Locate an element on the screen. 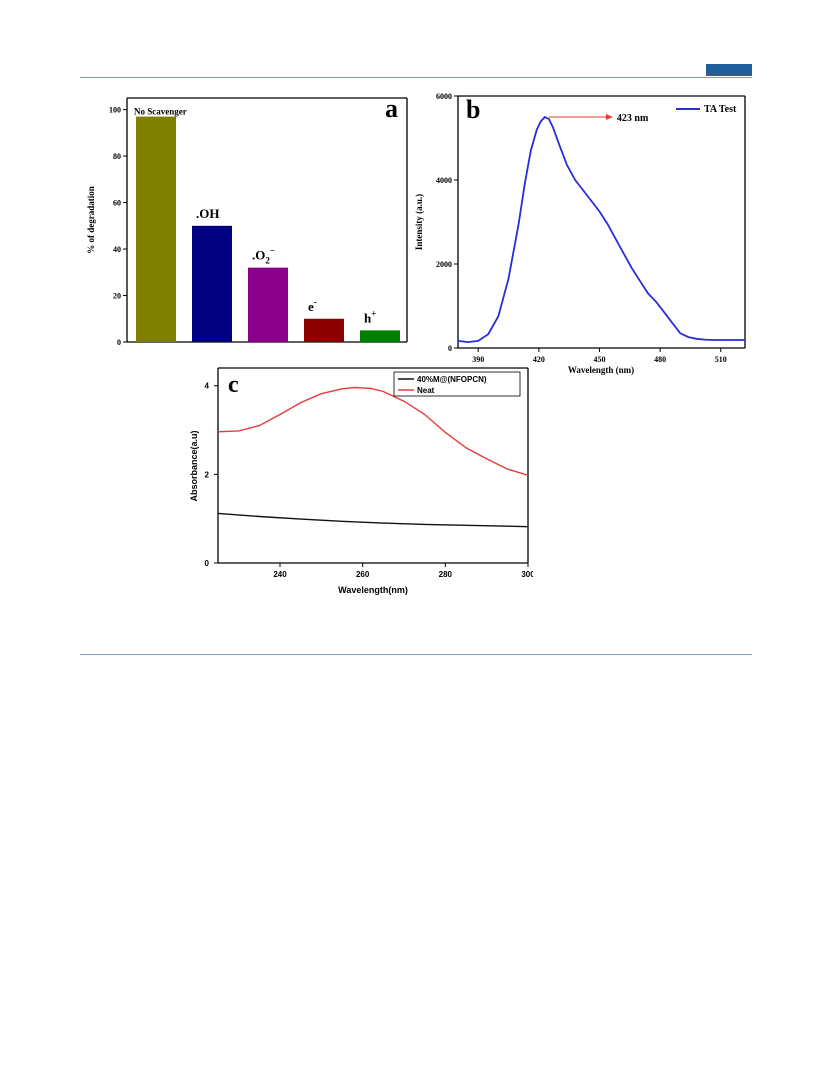  a-ylabel: % of degradation is located at coordinates (91, 220).